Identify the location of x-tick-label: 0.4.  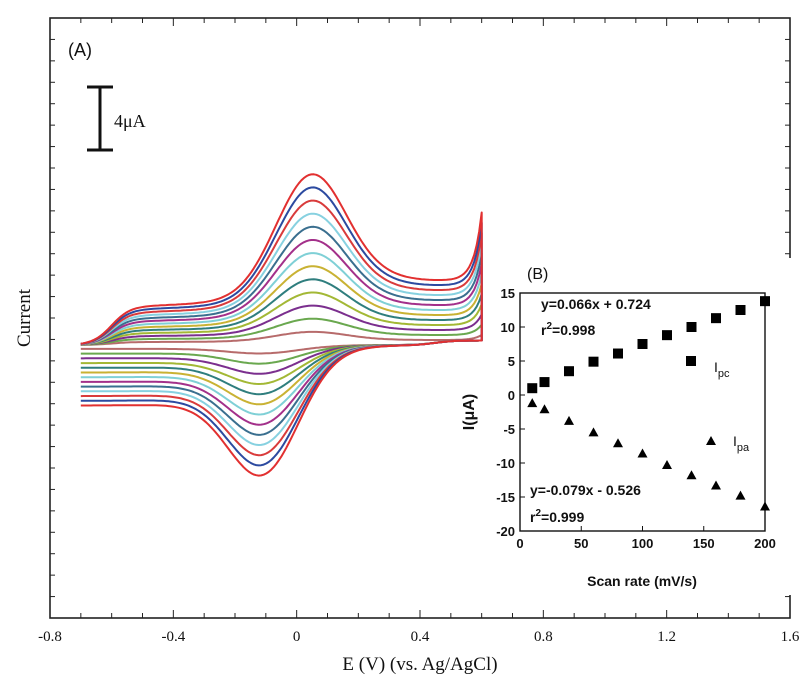
(420, 637).